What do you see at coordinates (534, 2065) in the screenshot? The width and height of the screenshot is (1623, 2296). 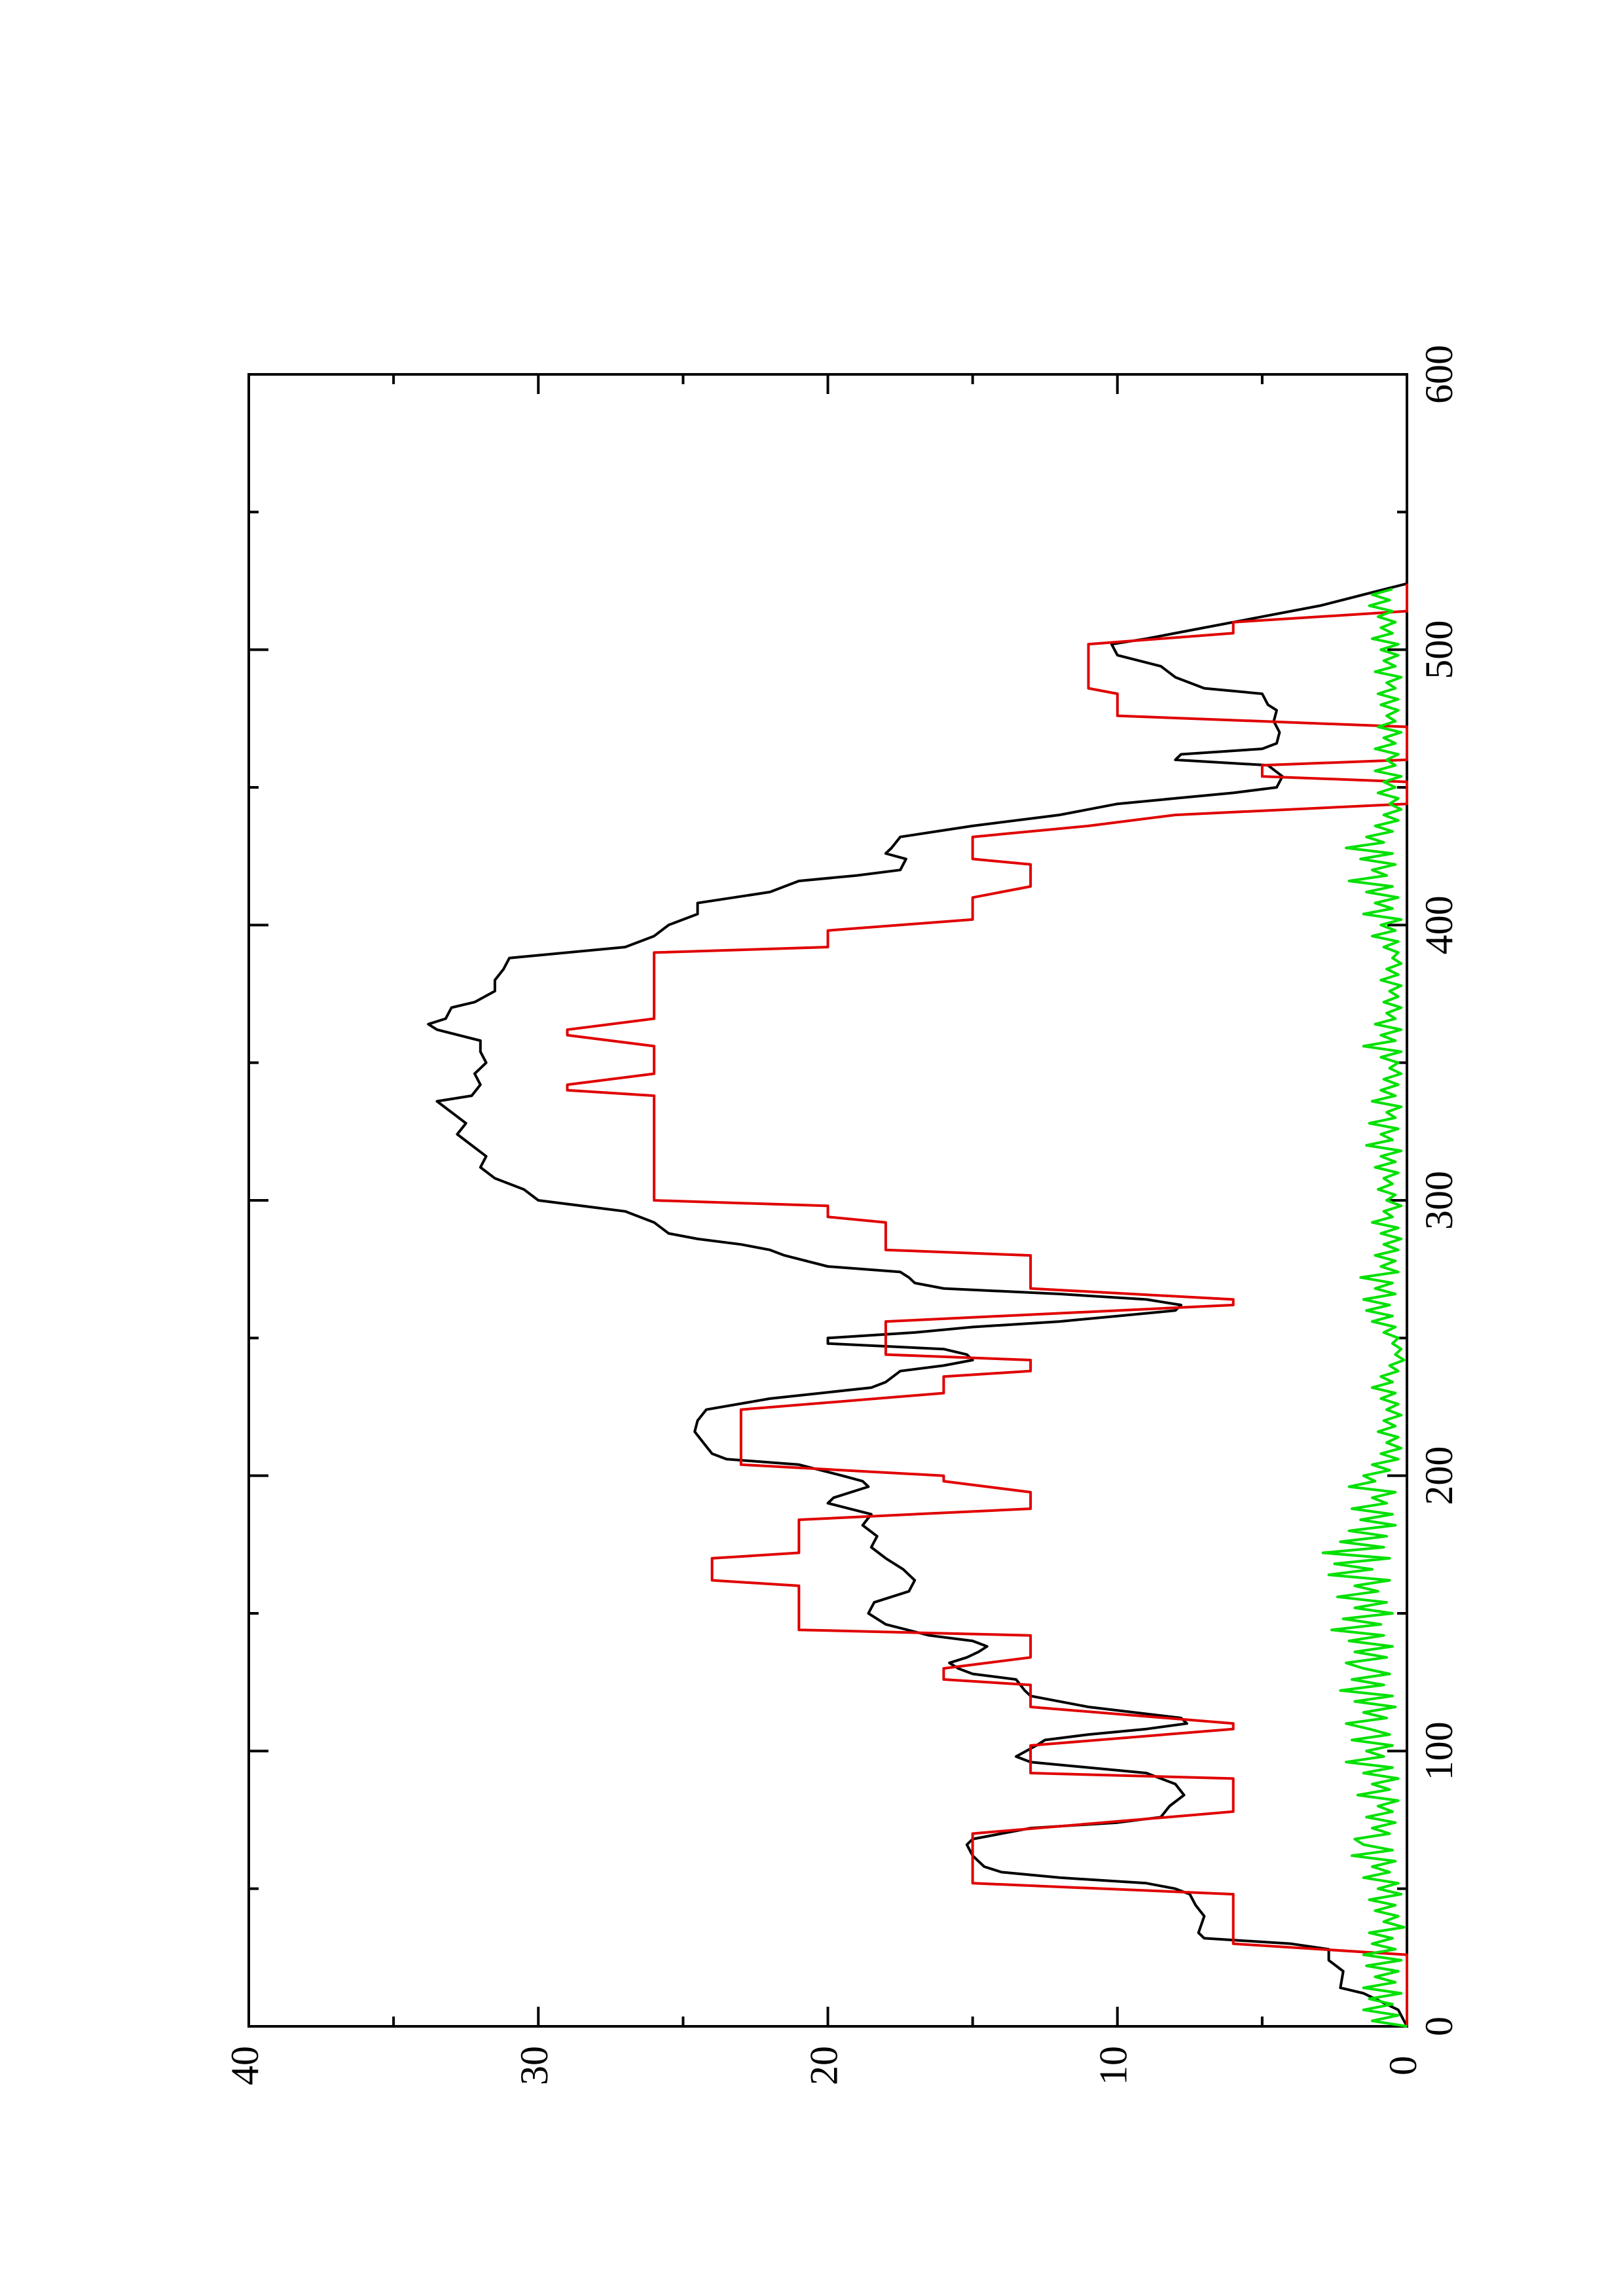 I see `y-tick-label: 30` at bounding box center [534, 2065].